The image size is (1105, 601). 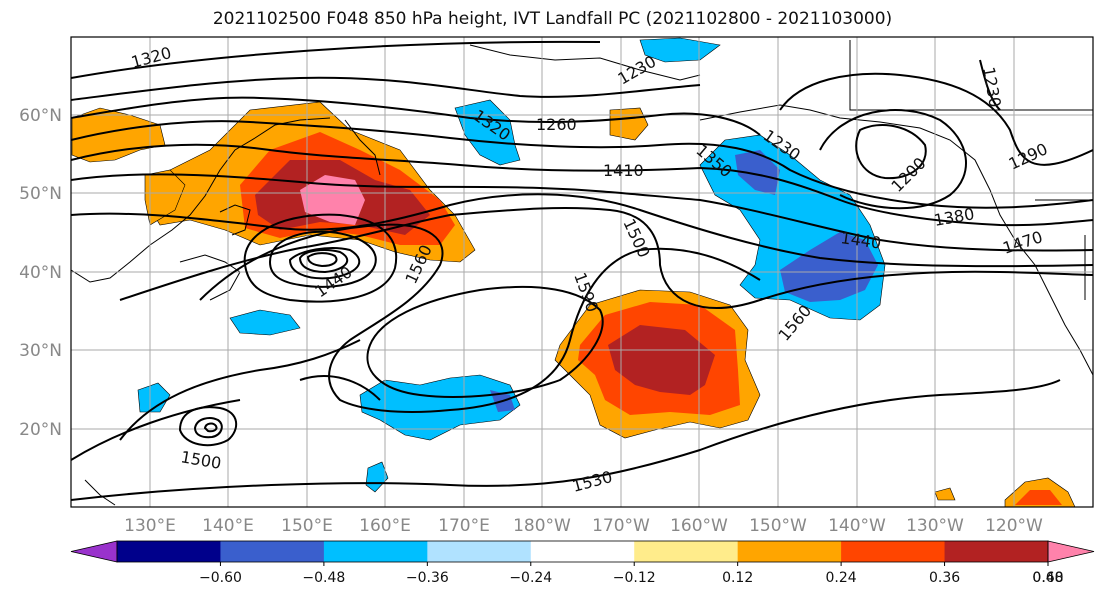 I want to click on lat-label: 30°N, so click(x=40, y=351).